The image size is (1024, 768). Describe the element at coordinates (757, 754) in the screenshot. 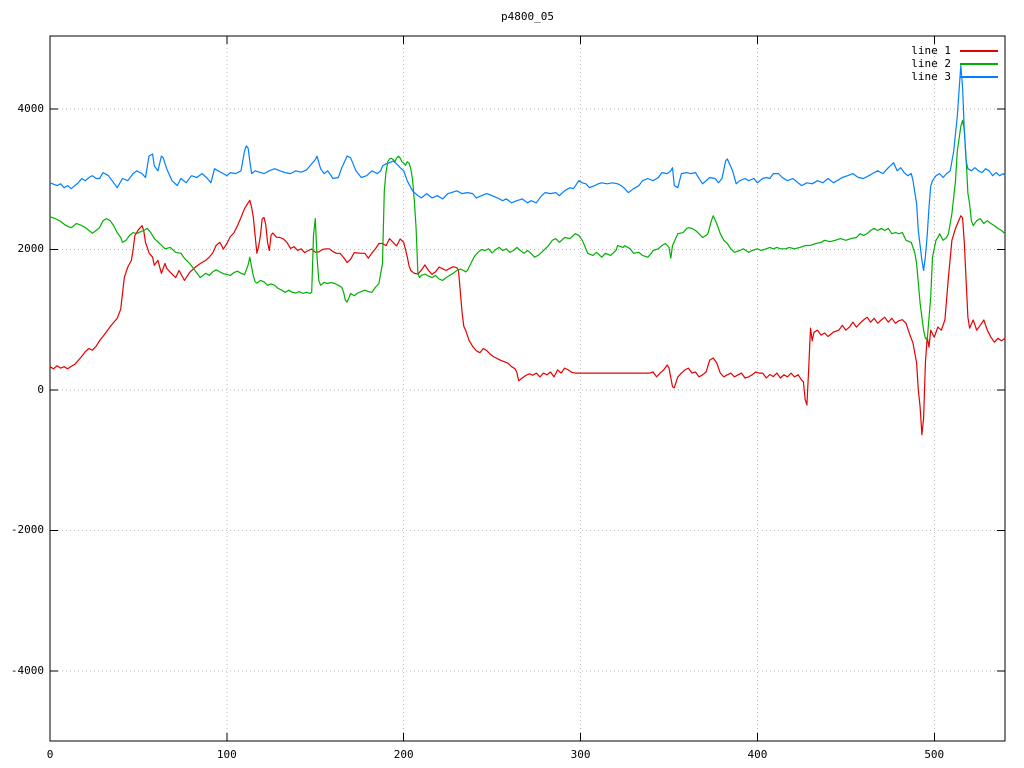

I see `x-tick-label: 400` at that location.